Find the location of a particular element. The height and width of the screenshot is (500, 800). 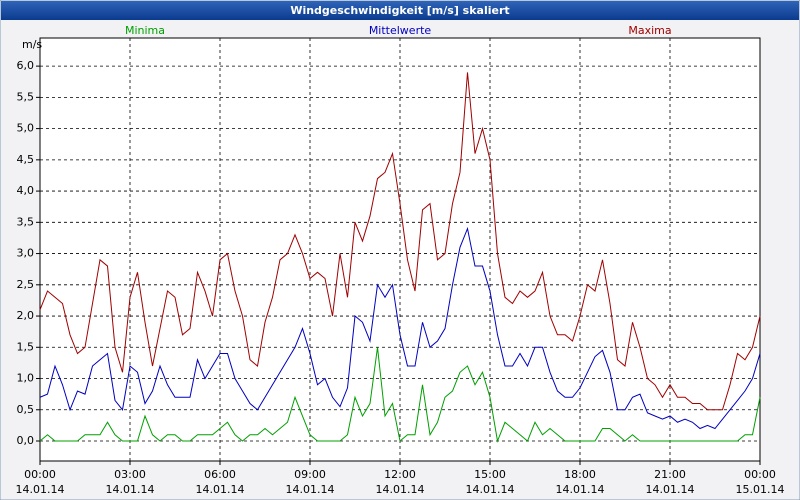

legend-entry: Minima is located at coordinates (145, 30).